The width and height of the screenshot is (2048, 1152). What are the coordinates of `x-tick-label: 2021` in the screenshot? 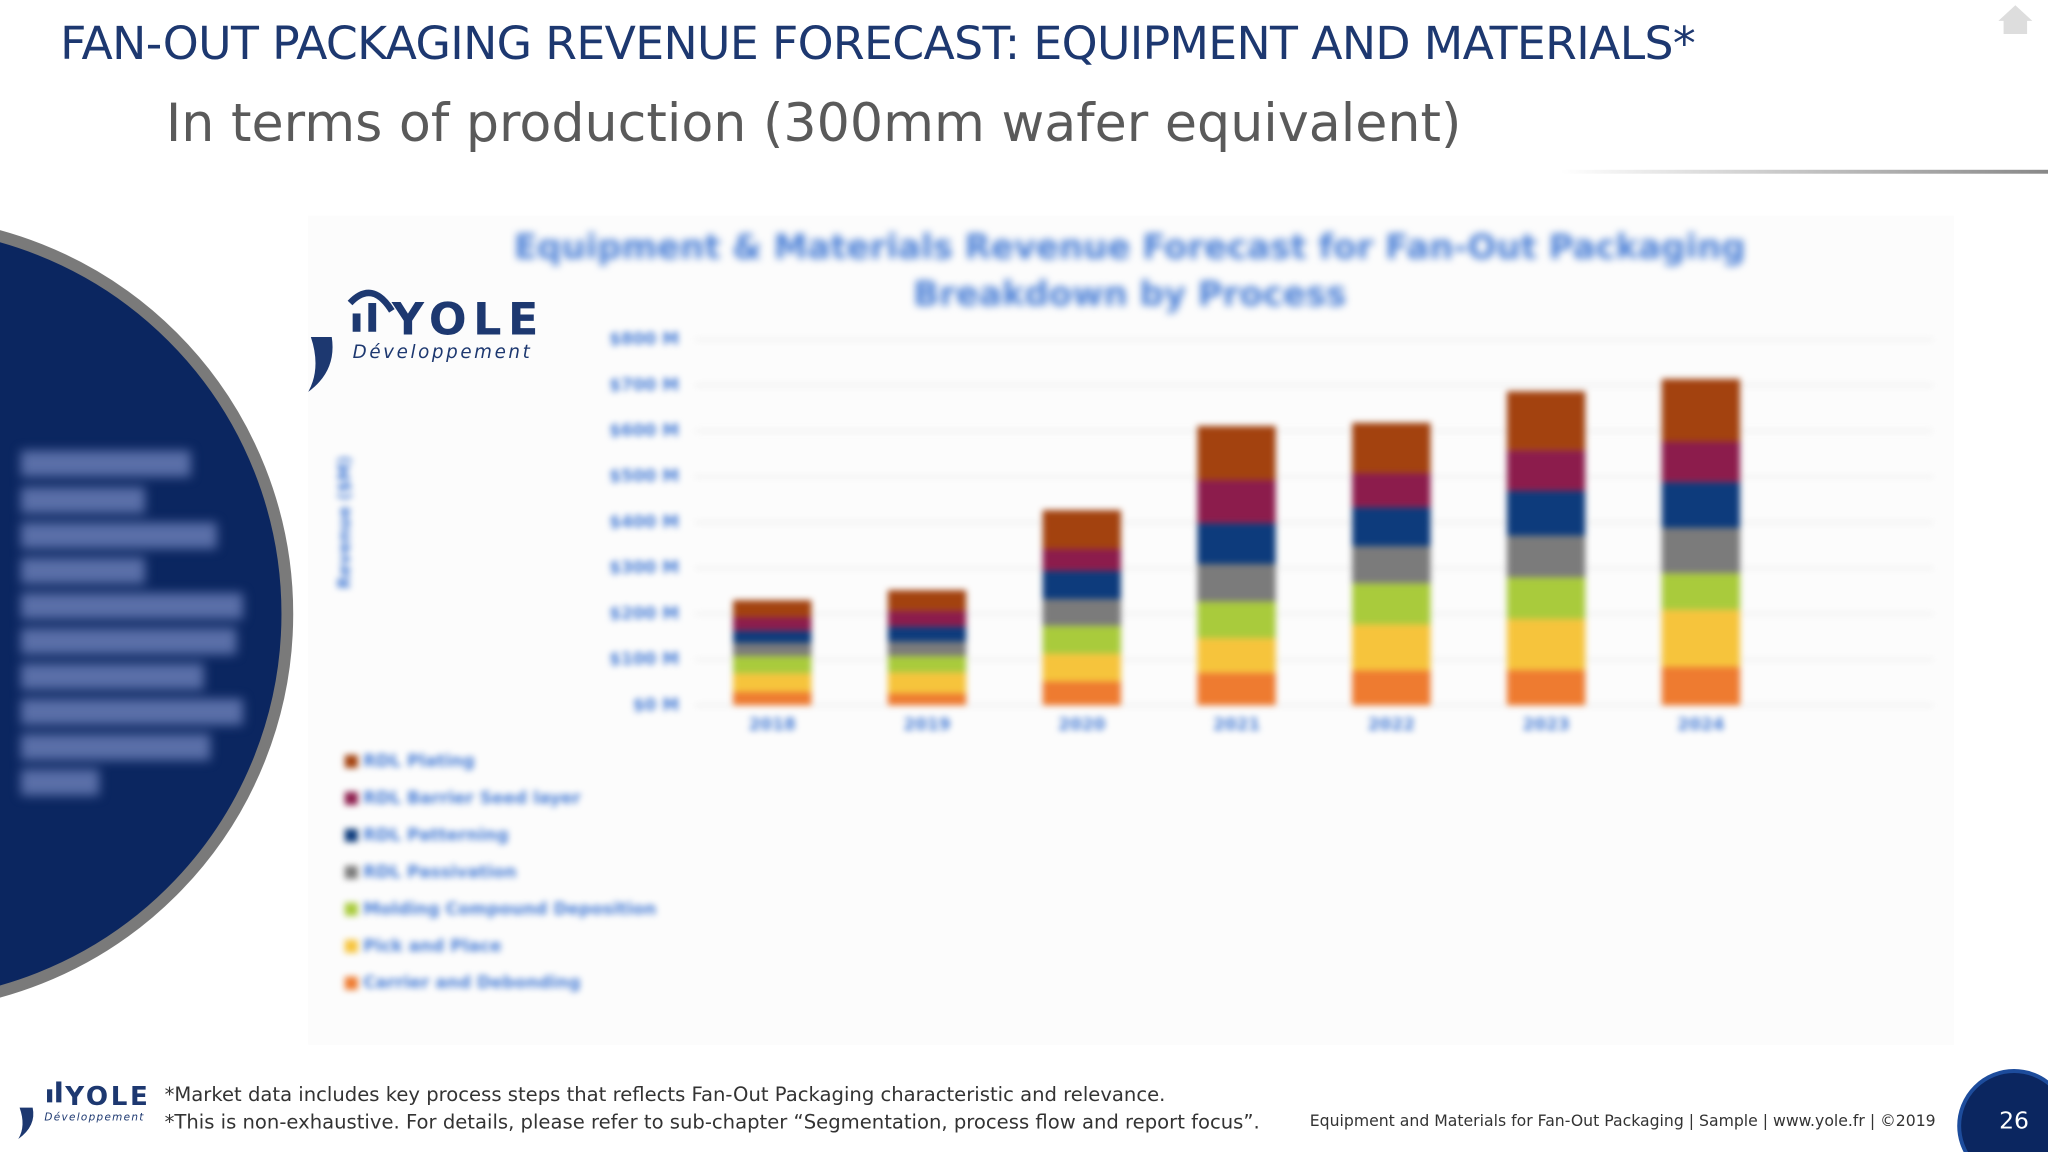 It's located at (1236, 725).